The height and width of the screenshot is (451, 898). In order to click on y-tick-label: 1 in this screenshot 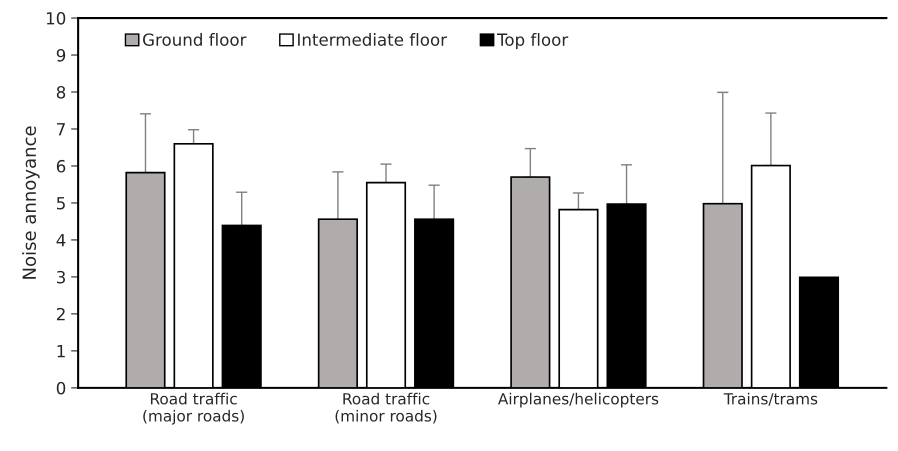, I will do `click(61, 351)`.